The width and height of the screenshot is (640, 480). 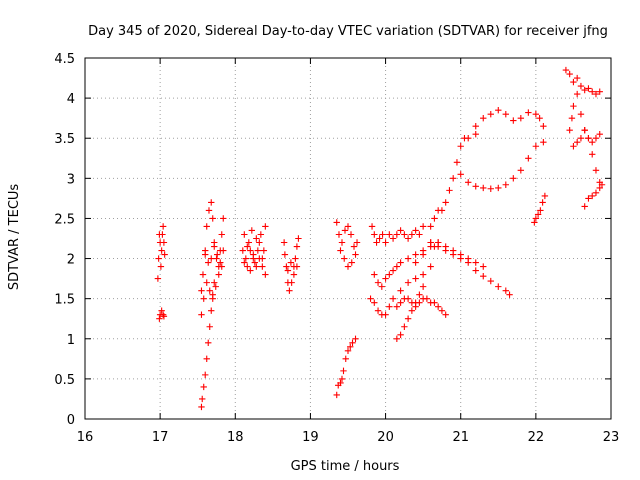 What do you see at coordinates (348, 258) in the screenshot?
I see `series-sat-m` at bounding box center [348, 258].